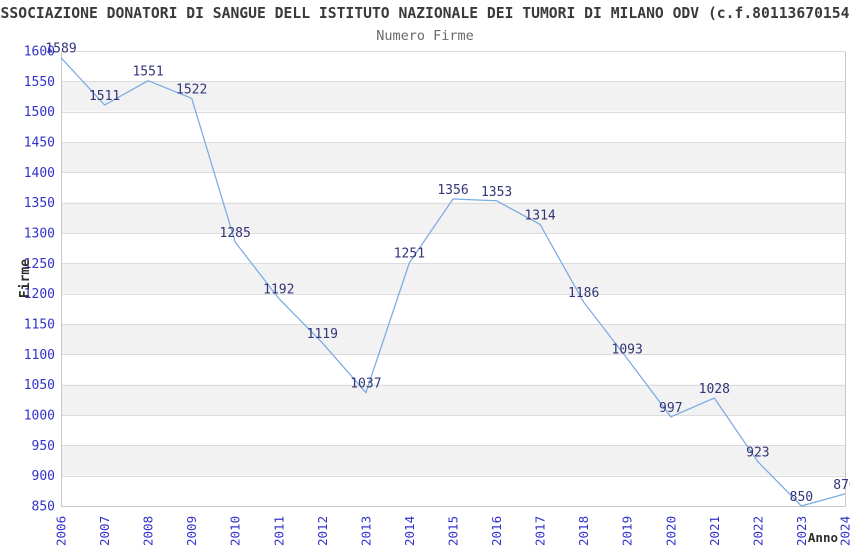 The height and width of the screenshot is (550, 850). I want to click on svg-text: 2019, so click(627, 531).